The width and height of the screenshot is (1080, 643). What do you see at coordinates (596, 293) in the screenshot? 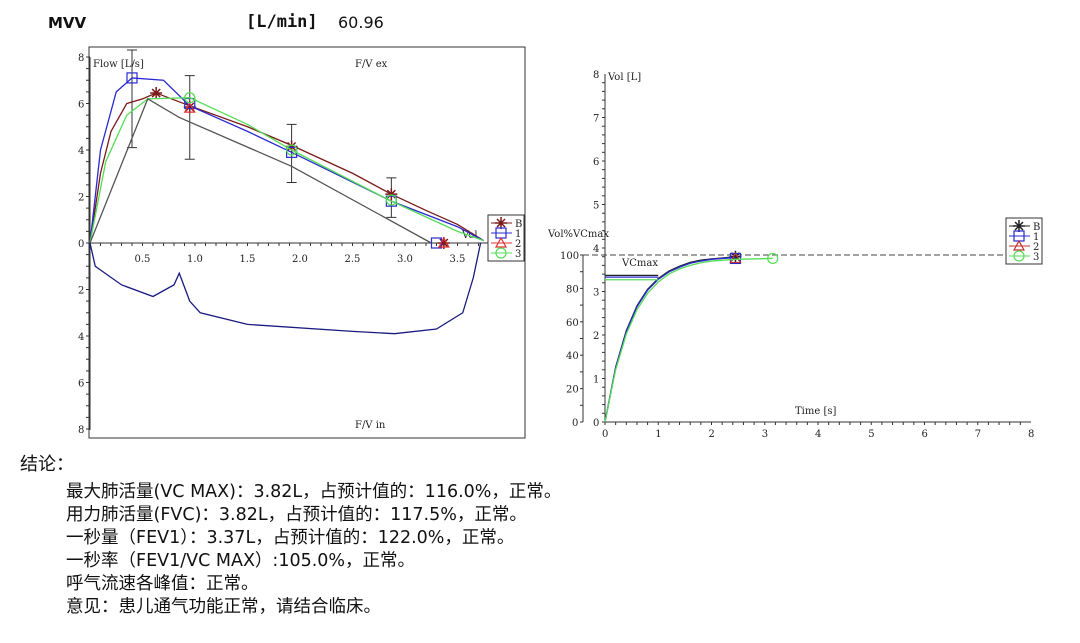
I see `y-tick-label: 3` at bounding box center [596, 293].